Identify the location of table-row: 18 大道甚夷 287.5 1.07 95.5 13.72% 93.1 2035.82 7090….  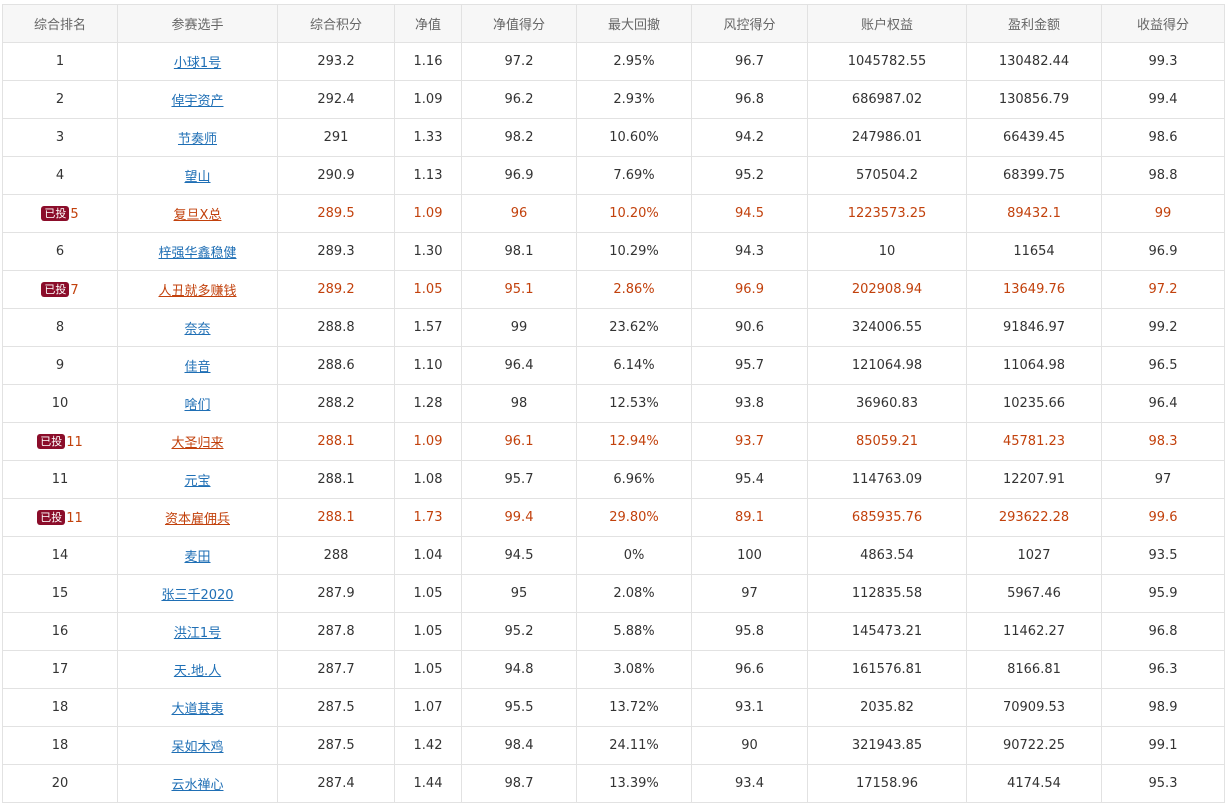
(613, 707).